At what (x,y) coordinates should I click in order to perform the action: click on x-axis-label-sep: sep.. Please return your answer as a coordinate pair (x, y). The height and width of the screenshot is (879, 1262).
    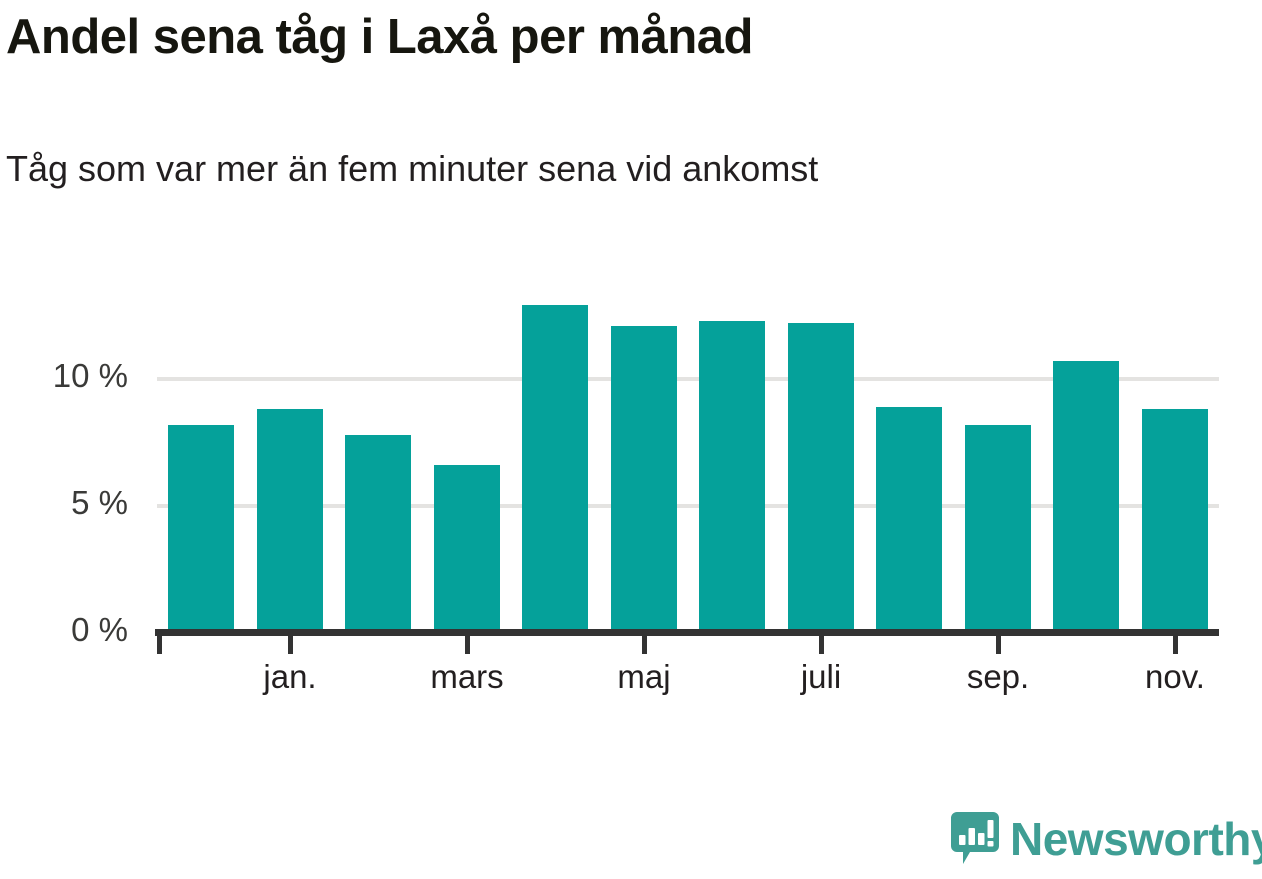
    Looking at the image, I should click on (998, 676).